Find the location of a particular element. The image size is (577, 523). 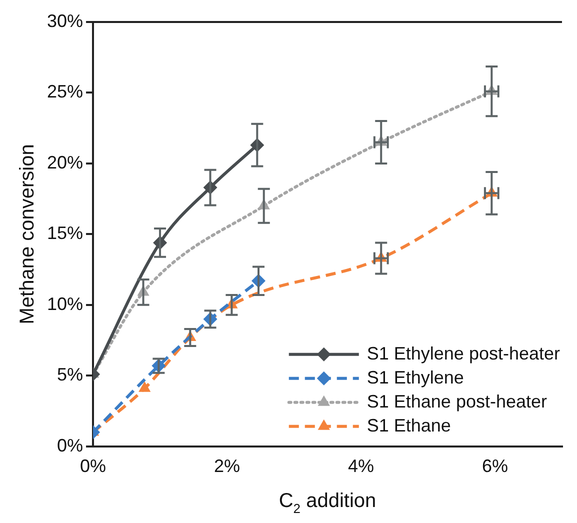

y-tick-label: 25% is located at coordinates (65, 92).